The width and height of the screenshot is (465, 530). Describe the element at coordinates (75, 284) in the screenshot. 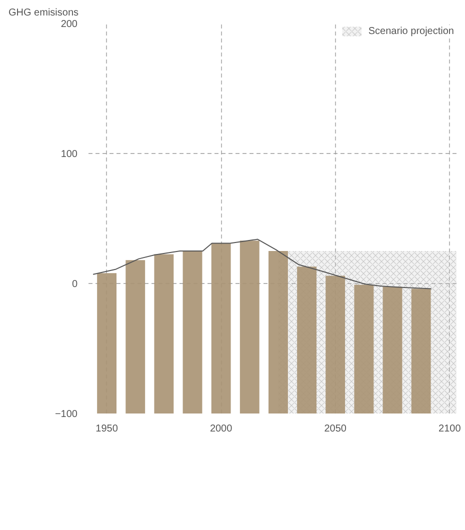

I see `y-tick-label: 0` at that location.